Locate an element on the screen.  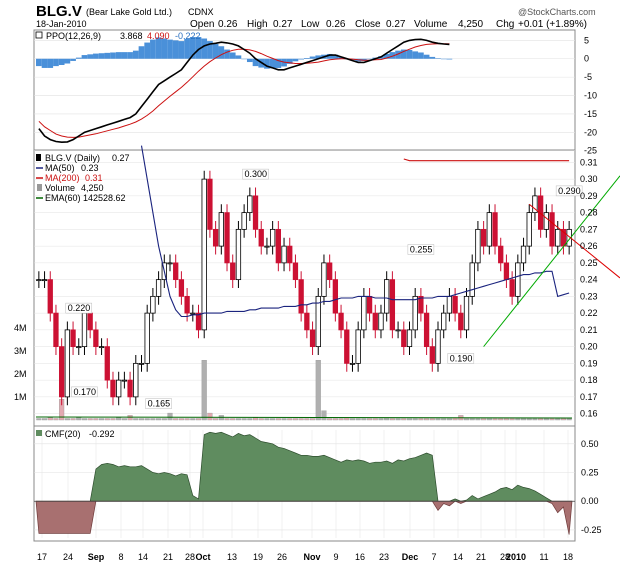
ppo-tick-label: -25 is located at coordinates (590, 151).